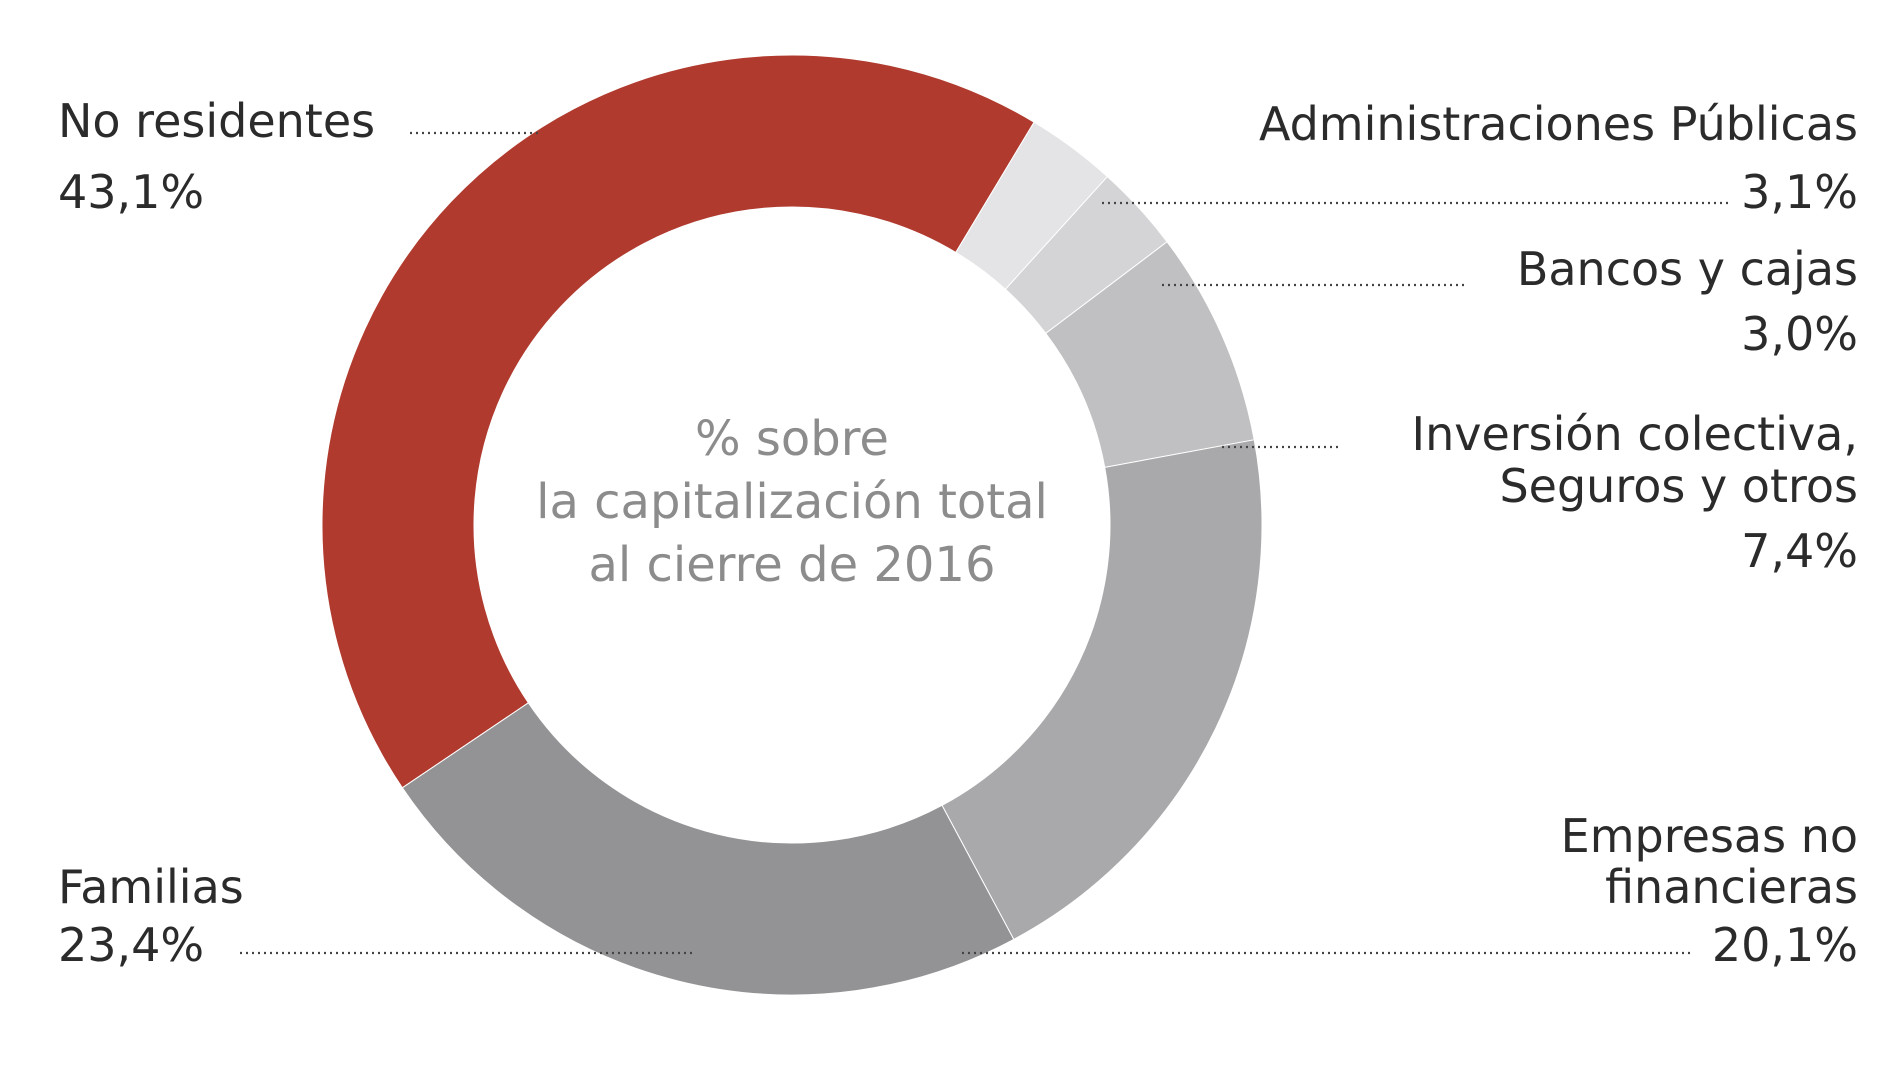 Image resolution: width=1900 pixels, height=1069 pixels. What do you see at coordinates (1558, 124) in the screenshot?
I see `label-administraciones: Administraciones Públicas` at bounding box center [1558, 124].